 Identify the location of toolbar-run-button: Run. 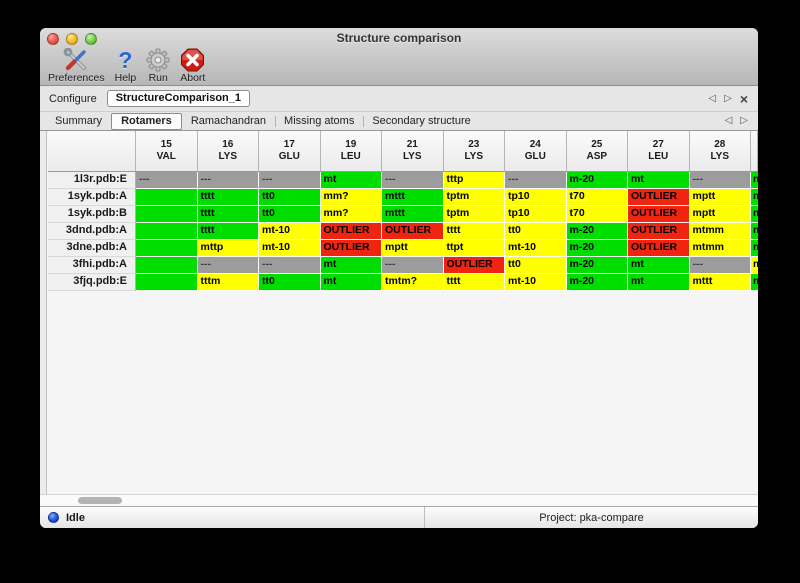
(158, 66).